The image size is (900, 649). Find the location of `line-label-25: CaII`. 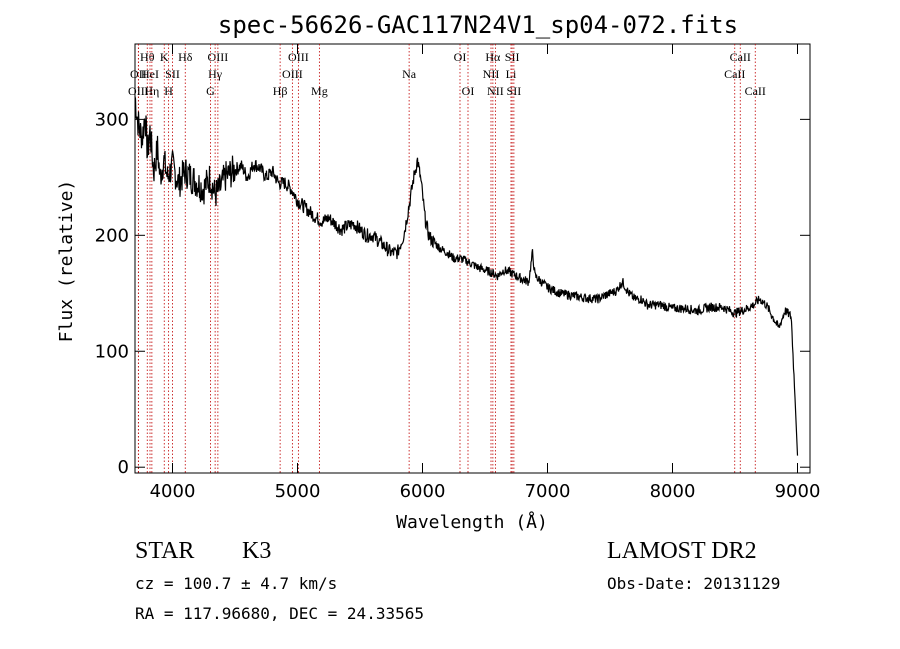

line-label-25: CaII is located at coordinates (740, 57).